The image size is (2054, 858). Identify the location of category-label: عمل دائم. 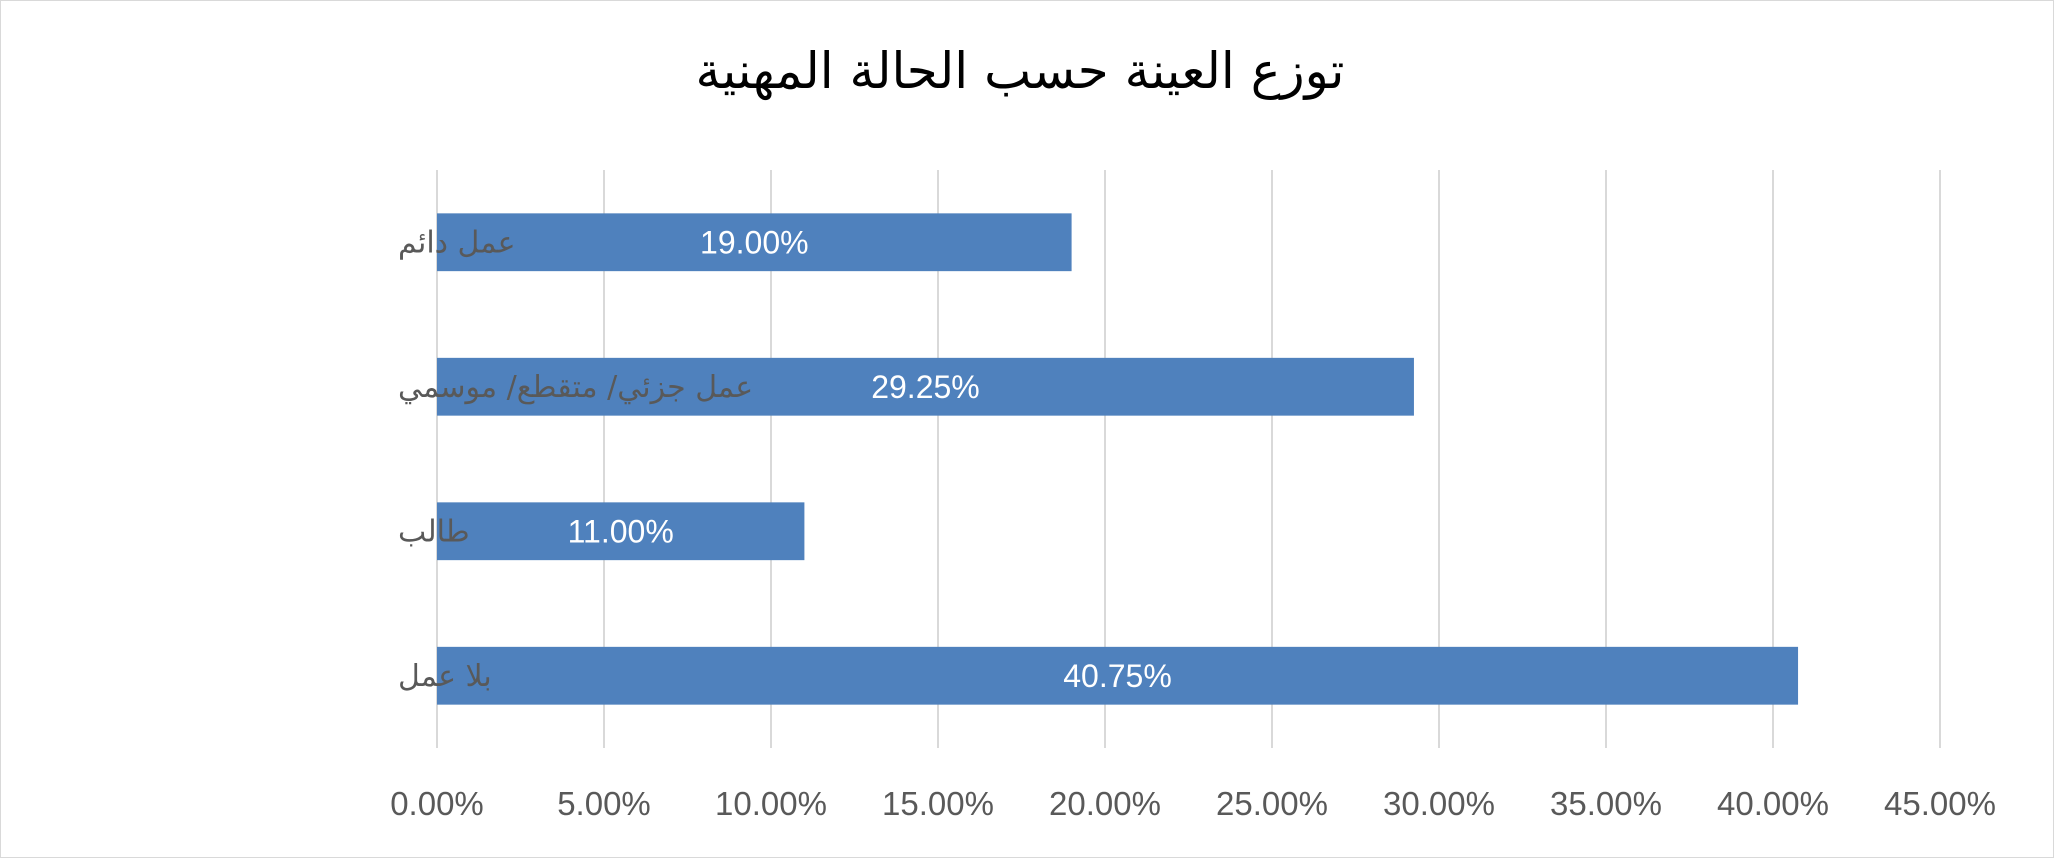
(457, 242).